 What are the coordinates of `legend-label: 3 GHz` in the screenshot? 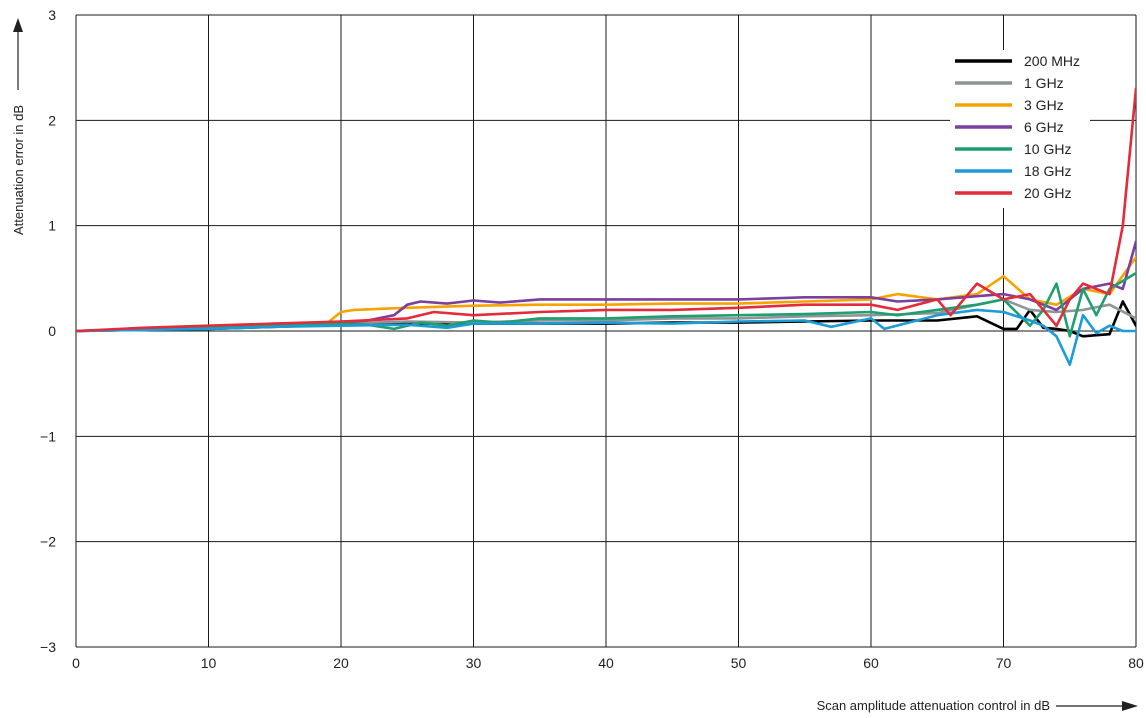 It's located at (1044, 105).